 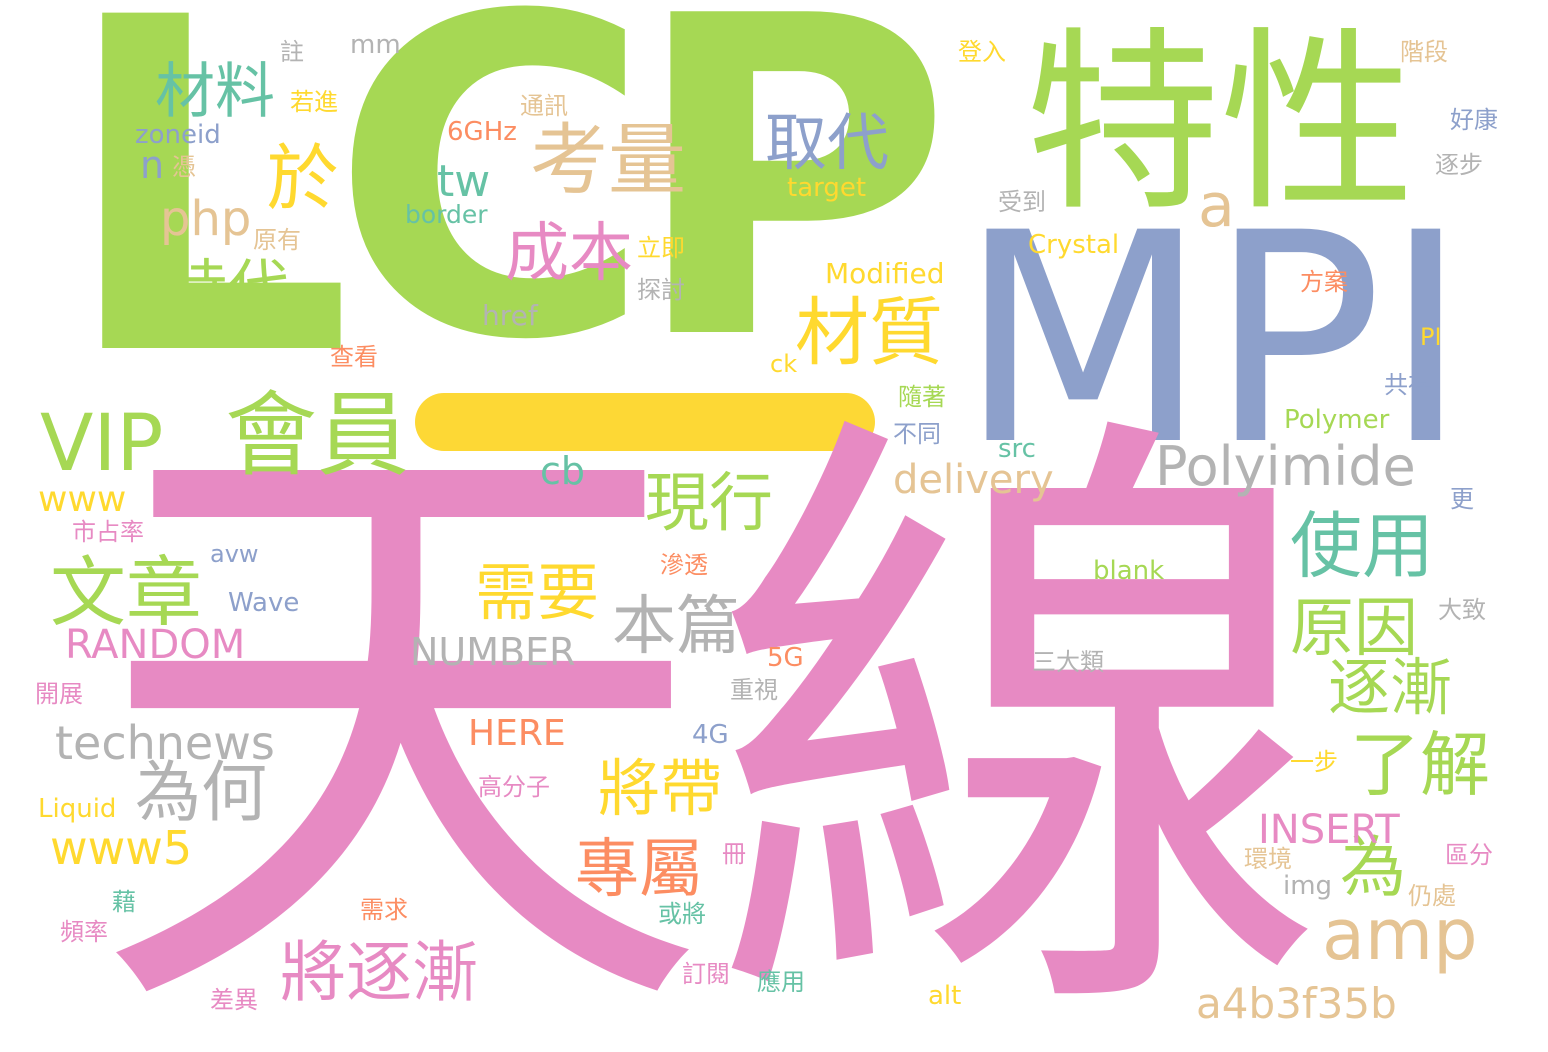 What do you see at coordinates (917, 434) in the screenshot?
I see `word-butong: 不同` at bounding box center [917, 434].